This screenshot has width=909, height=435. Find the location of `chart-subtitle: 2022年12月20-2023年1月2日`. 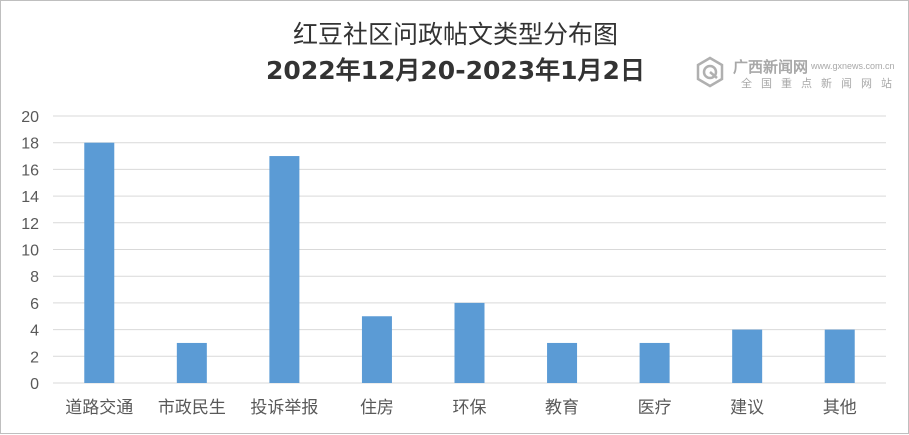

chart-subtitle: 2022年12月20-2023年1月2日 is located at coordinates (455, 70).